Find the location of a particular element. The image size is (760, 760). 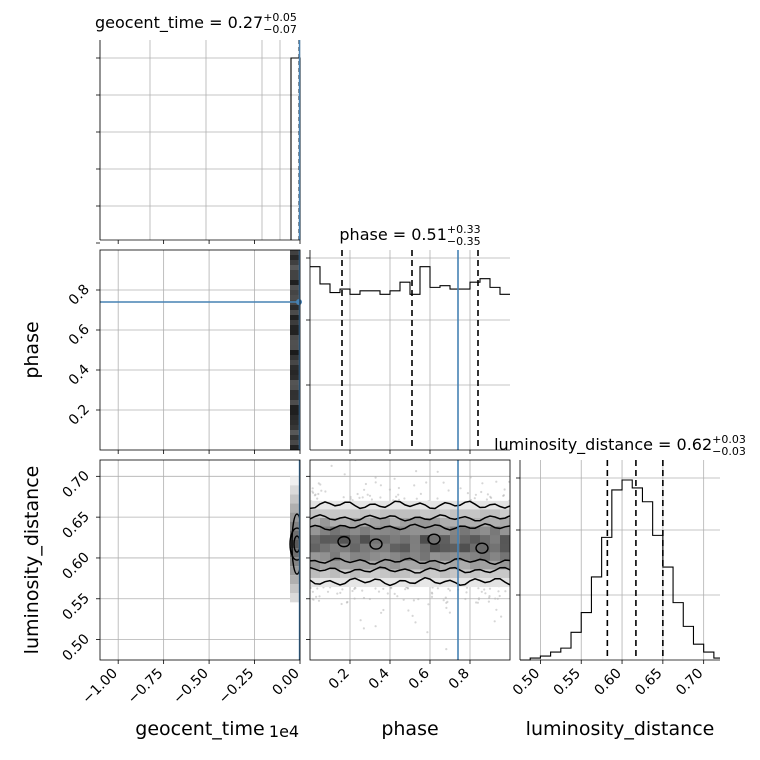

title-upper-error: +0.03 is located at coordinates (729, 439).